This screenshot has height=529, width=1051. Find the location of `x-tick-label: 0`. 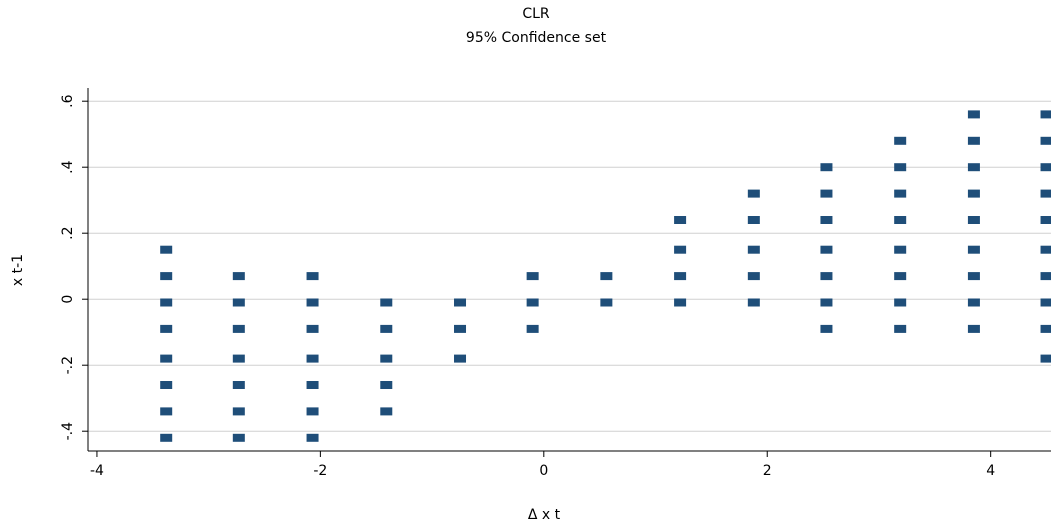

x-tick-label: 0 is located at coordinates (543, 471).